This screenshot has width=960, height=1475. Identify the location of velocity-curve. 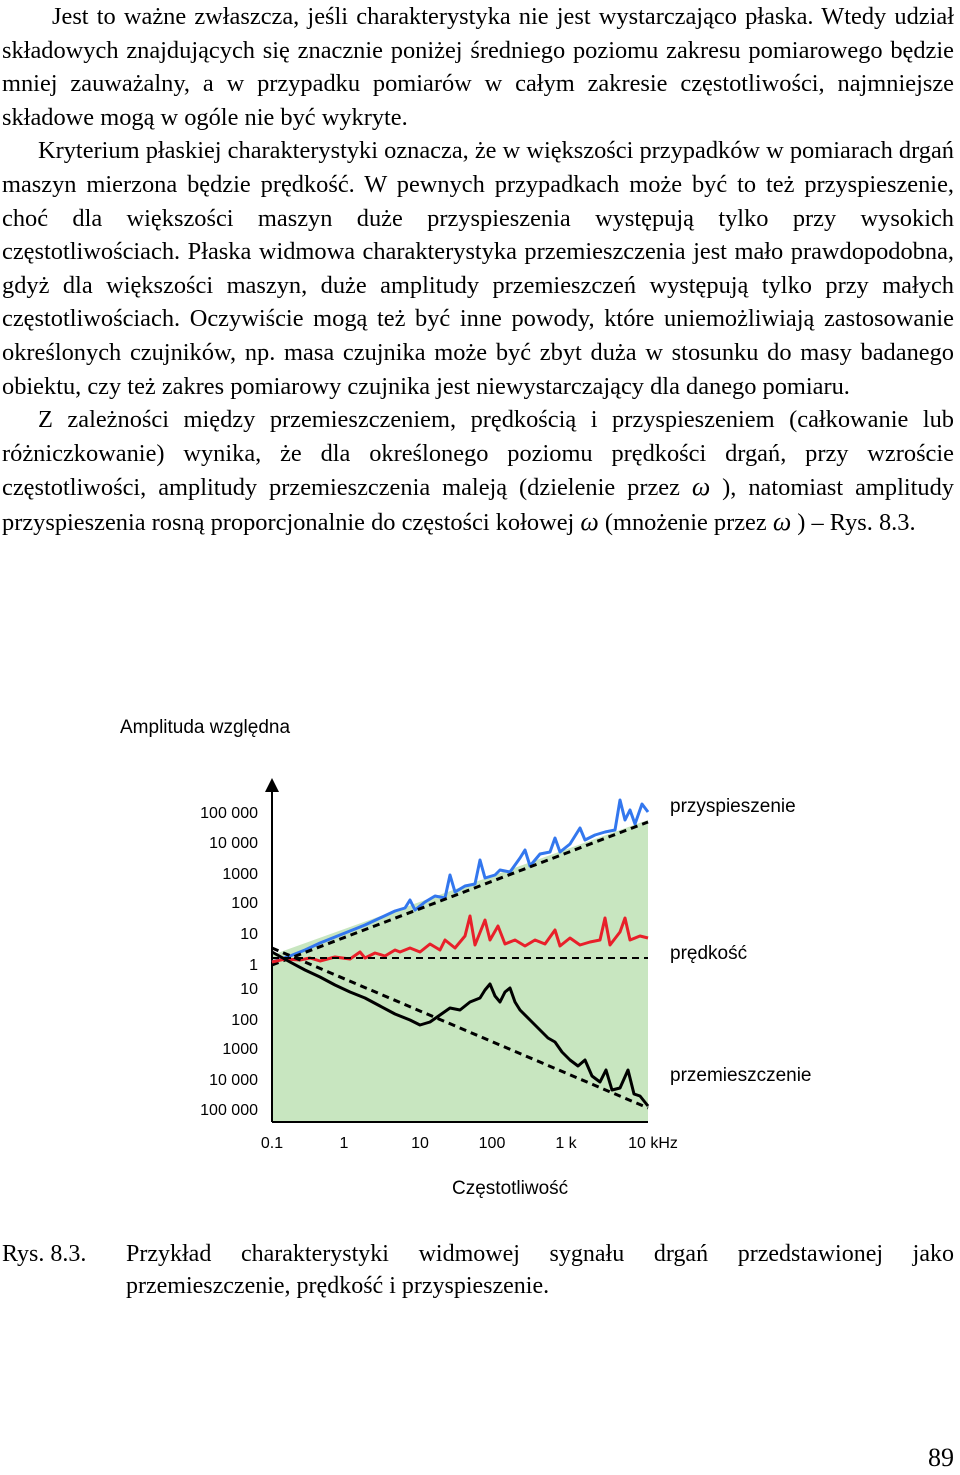
(460, 939).